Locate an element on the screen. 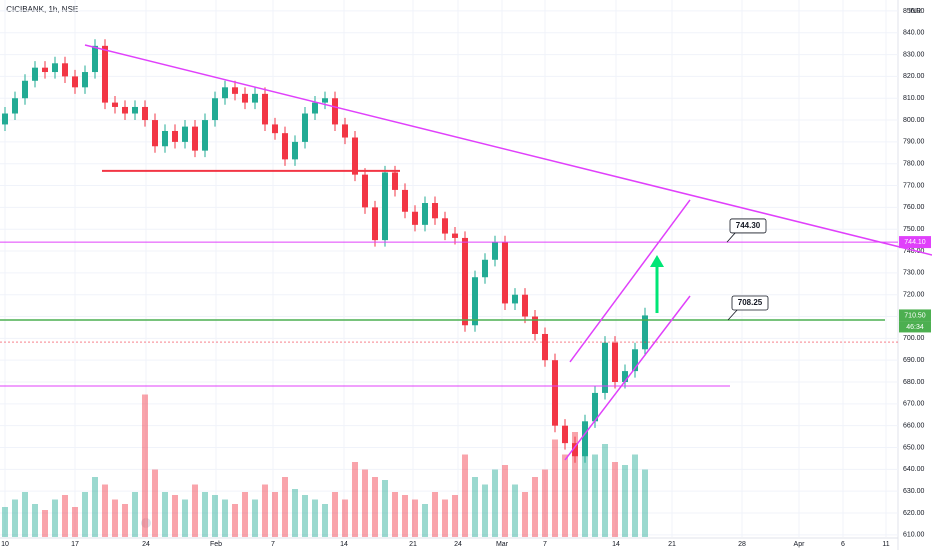  x-tick-label: 14 is located at coordinates (344, 544).